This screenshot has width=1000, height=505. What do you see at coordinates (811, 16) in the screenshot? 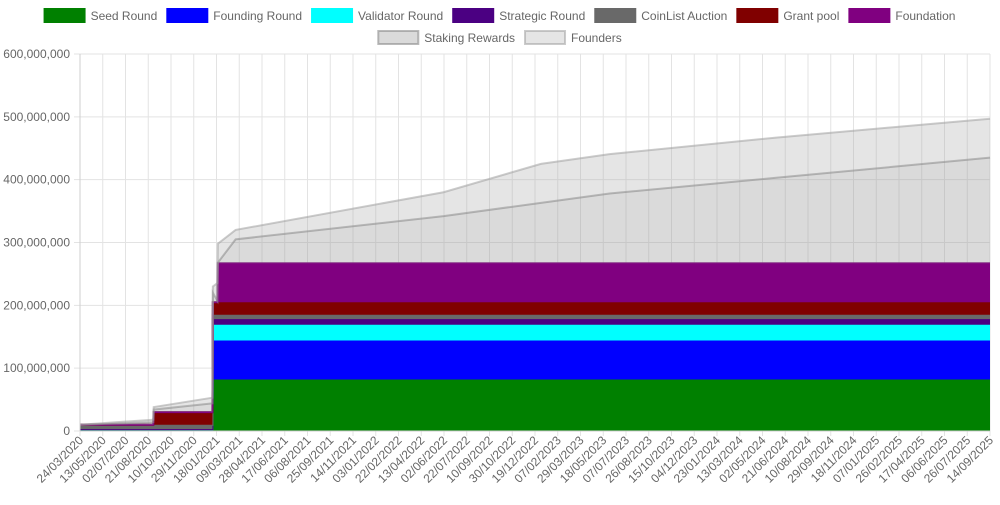
I see `legend-label: Grant pool` at bounding box center [811, 16].